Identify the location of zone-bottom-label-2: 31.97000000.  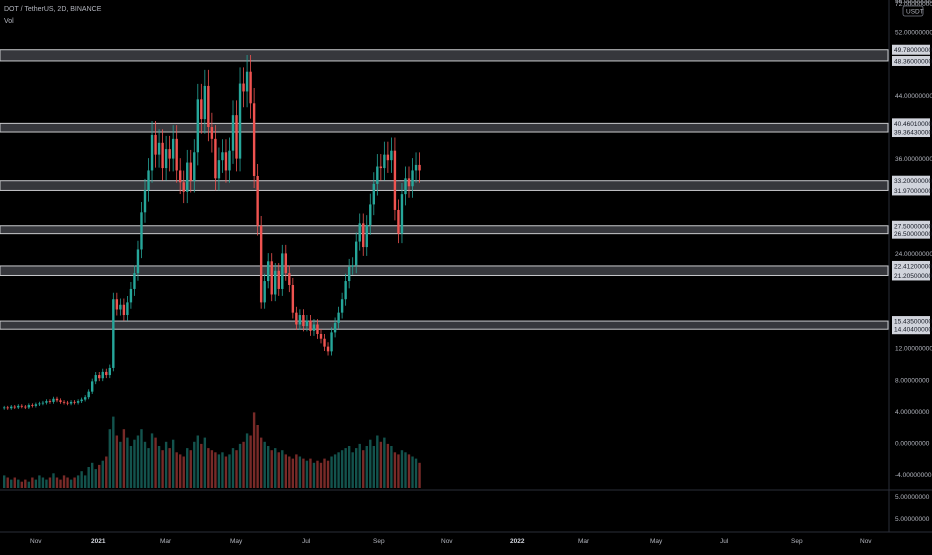
(913, 191).